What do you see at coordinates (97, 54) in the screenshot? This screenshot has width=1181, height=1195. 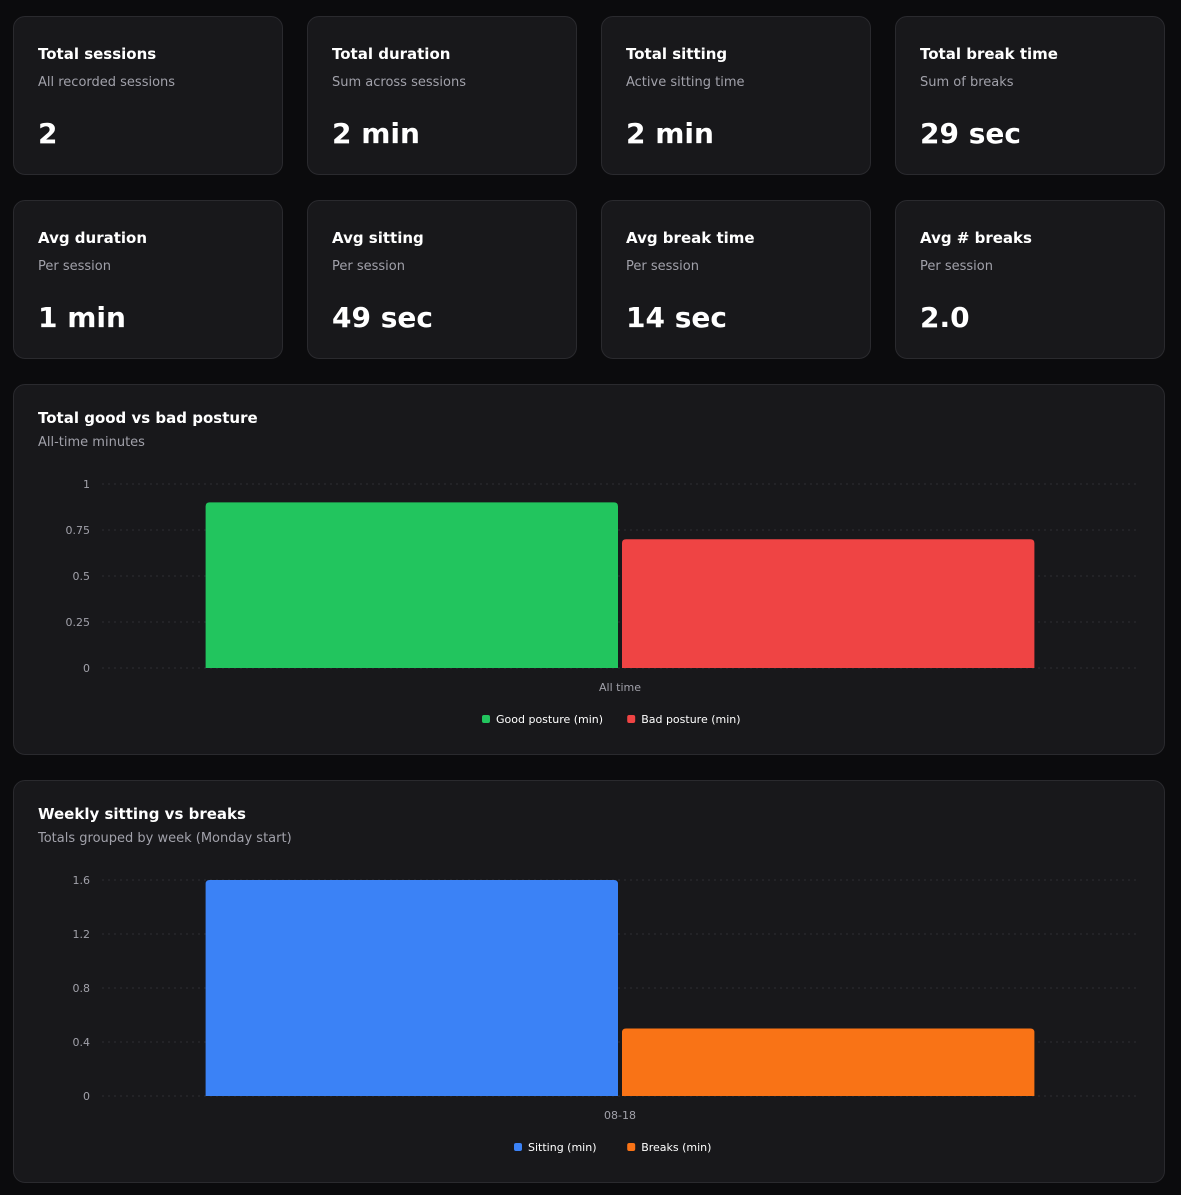 I see `stat-title: Total sessions` at bounding box center [97, 54].